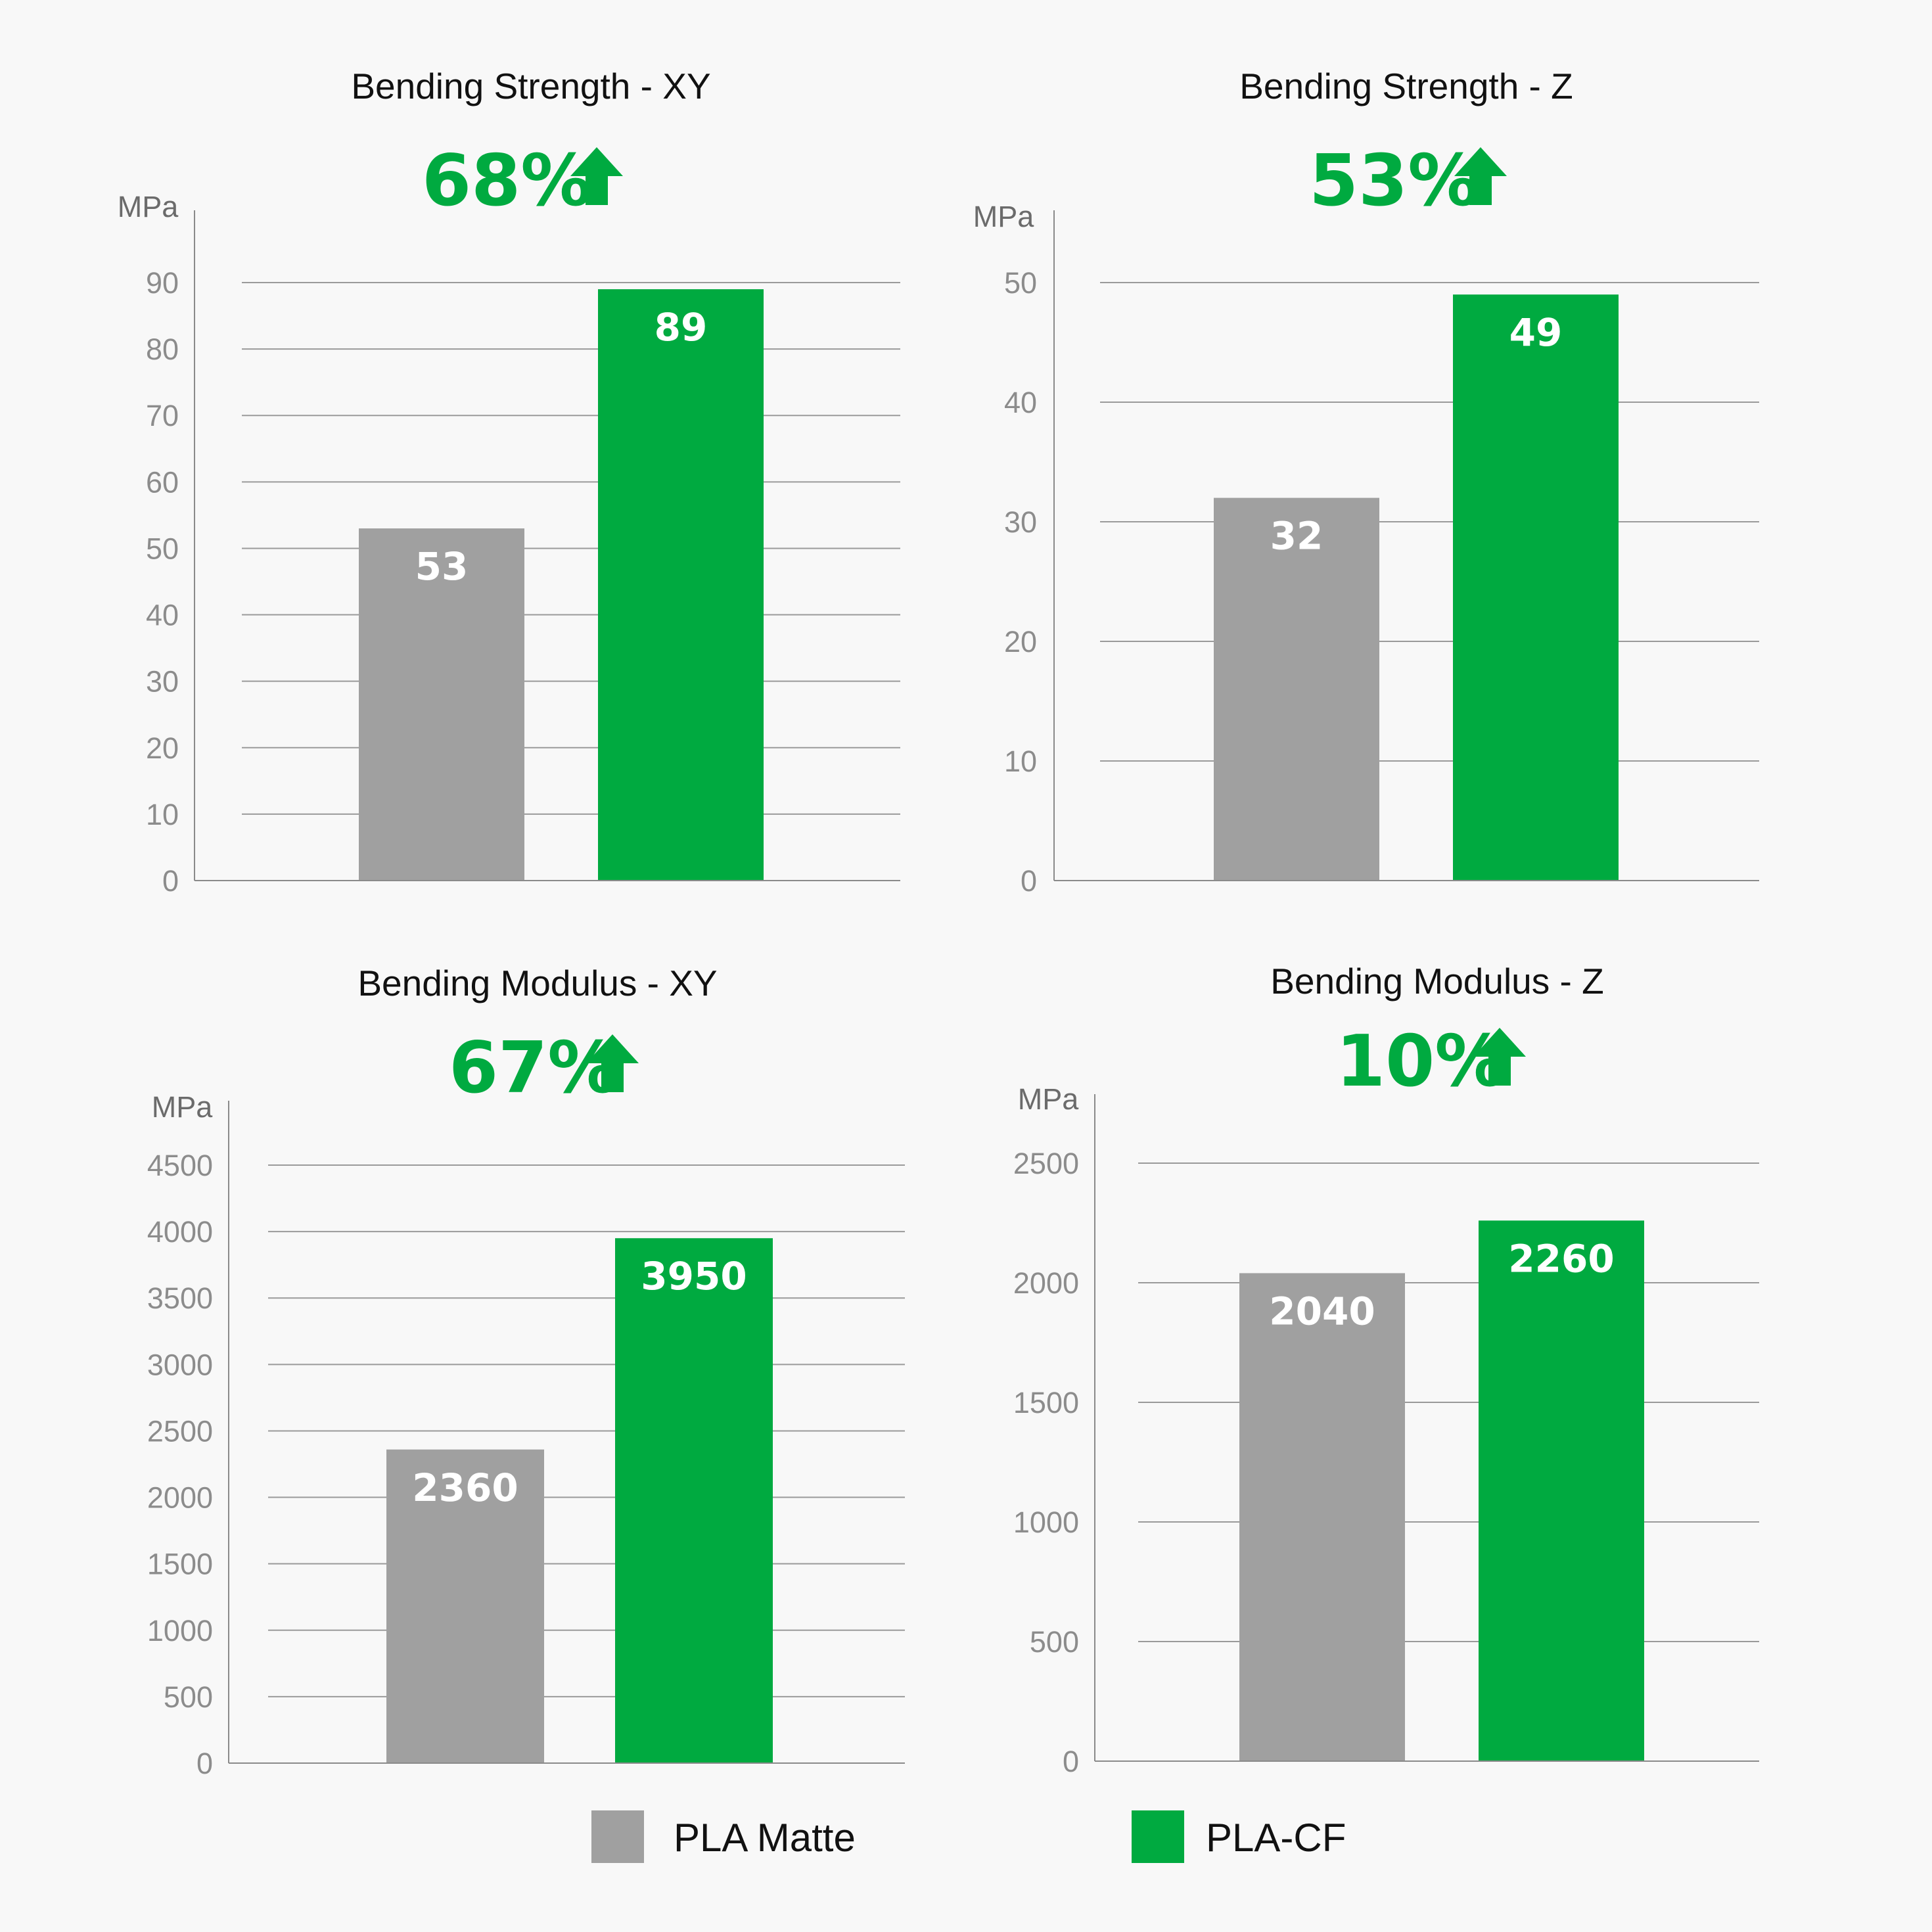 Image resolution: width=1932 pixels, height=1932 pixels. What do you see at coordinates (1296, 536) in the screenshot?
I see `bar-value-label: 32` at bounding box center [1296, 536].